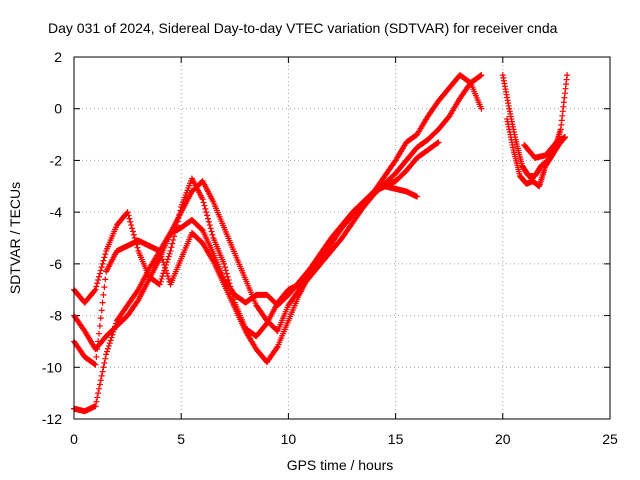 This screenshot has width=640, height=480. What do you see at coordinates (181, 439) in the screenshot?
I see `x-tick-label: 5` at bounding box center [181, 439].